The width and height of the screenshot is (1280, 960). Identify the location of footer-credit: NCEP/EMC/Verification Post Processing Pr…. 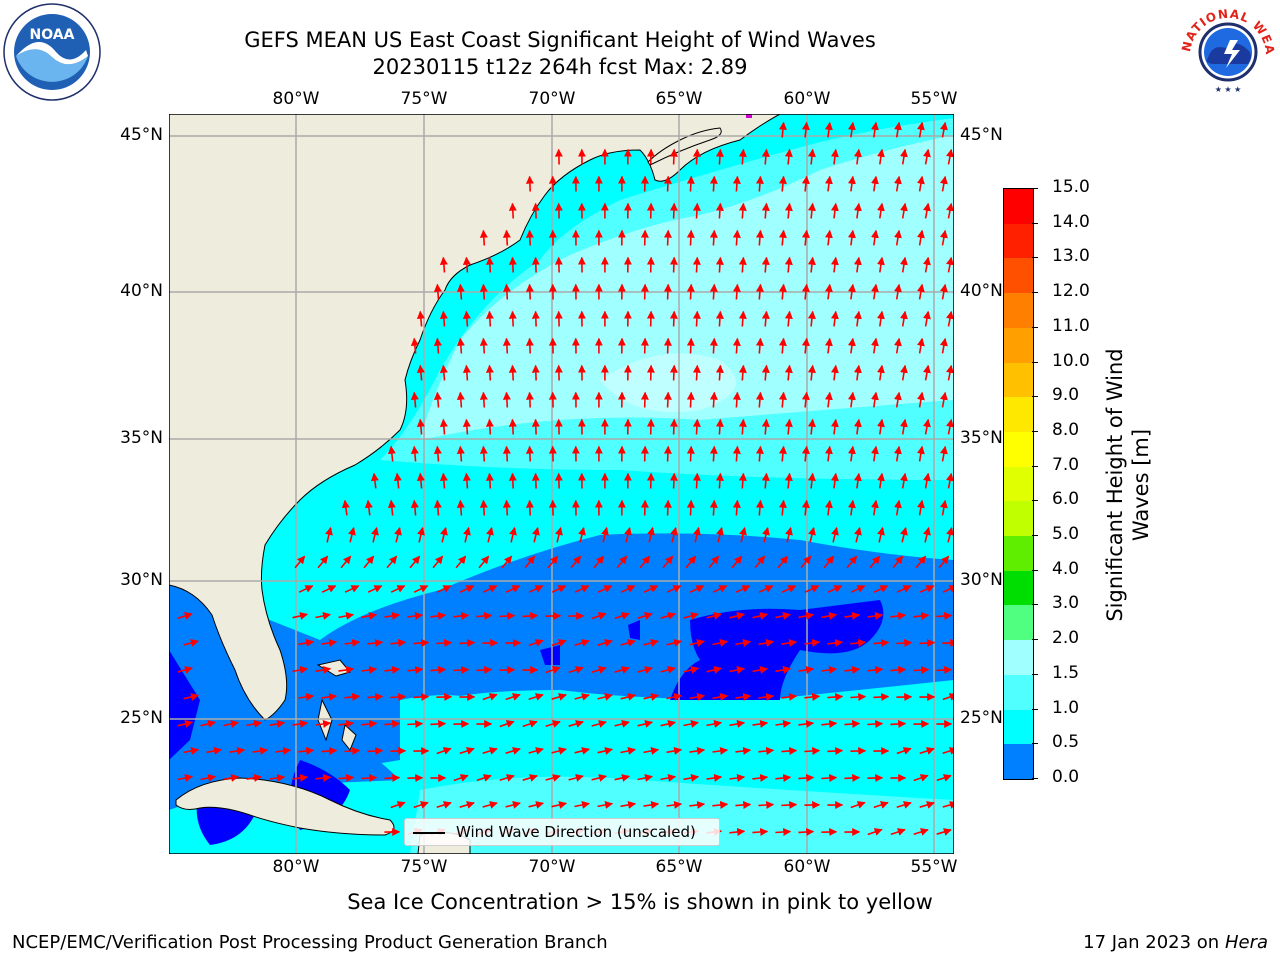
(310, 942).